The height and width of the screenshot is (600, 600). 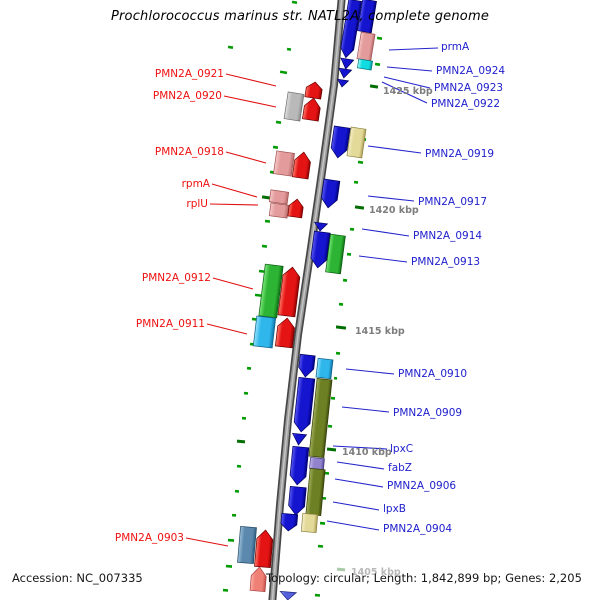 What do you see at coordinates (465, 104) in the screenshot?
I see `gene-label: PMN2A_0922` at bounding box center [465, 104].